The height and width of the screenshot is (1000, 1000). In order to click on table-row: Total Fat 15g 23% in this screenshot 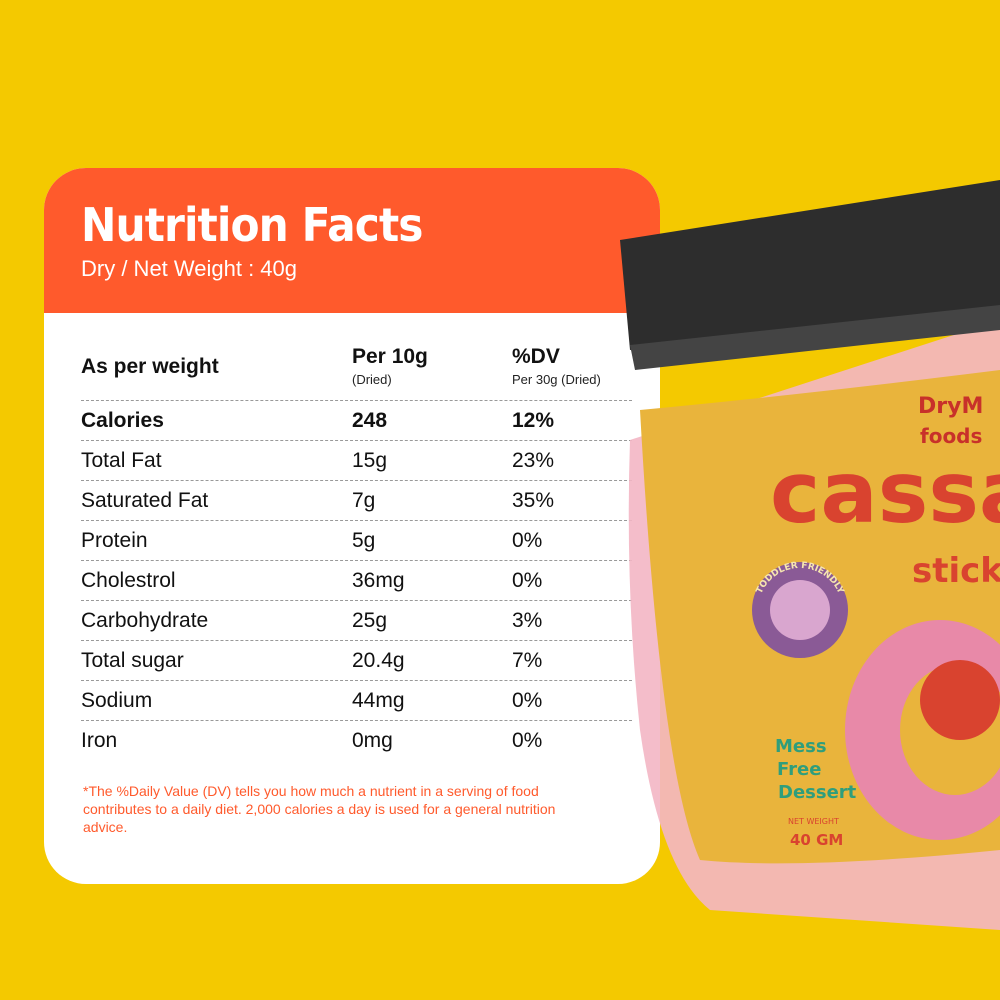, I will do `click(356, 461)`.